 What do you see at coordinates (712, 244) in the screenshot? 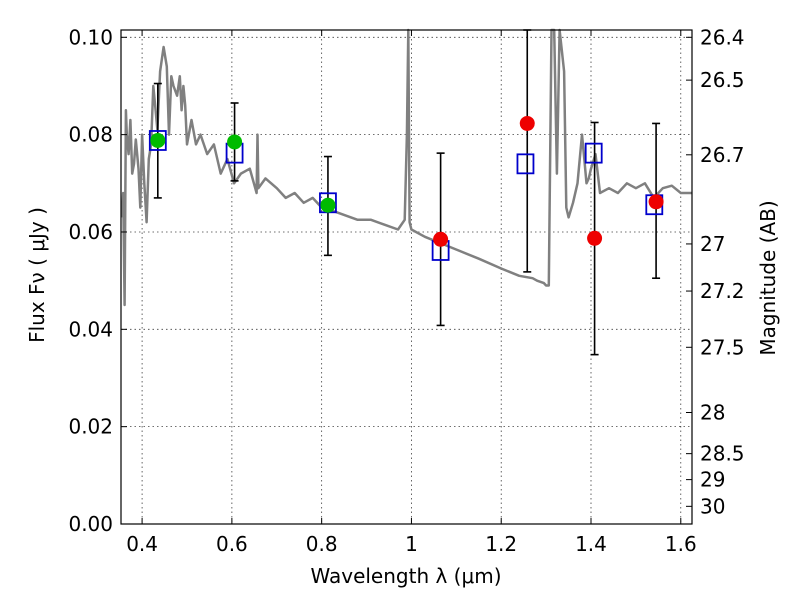
I see `mag-tick-label: 27` at bounding box center [712, 244].